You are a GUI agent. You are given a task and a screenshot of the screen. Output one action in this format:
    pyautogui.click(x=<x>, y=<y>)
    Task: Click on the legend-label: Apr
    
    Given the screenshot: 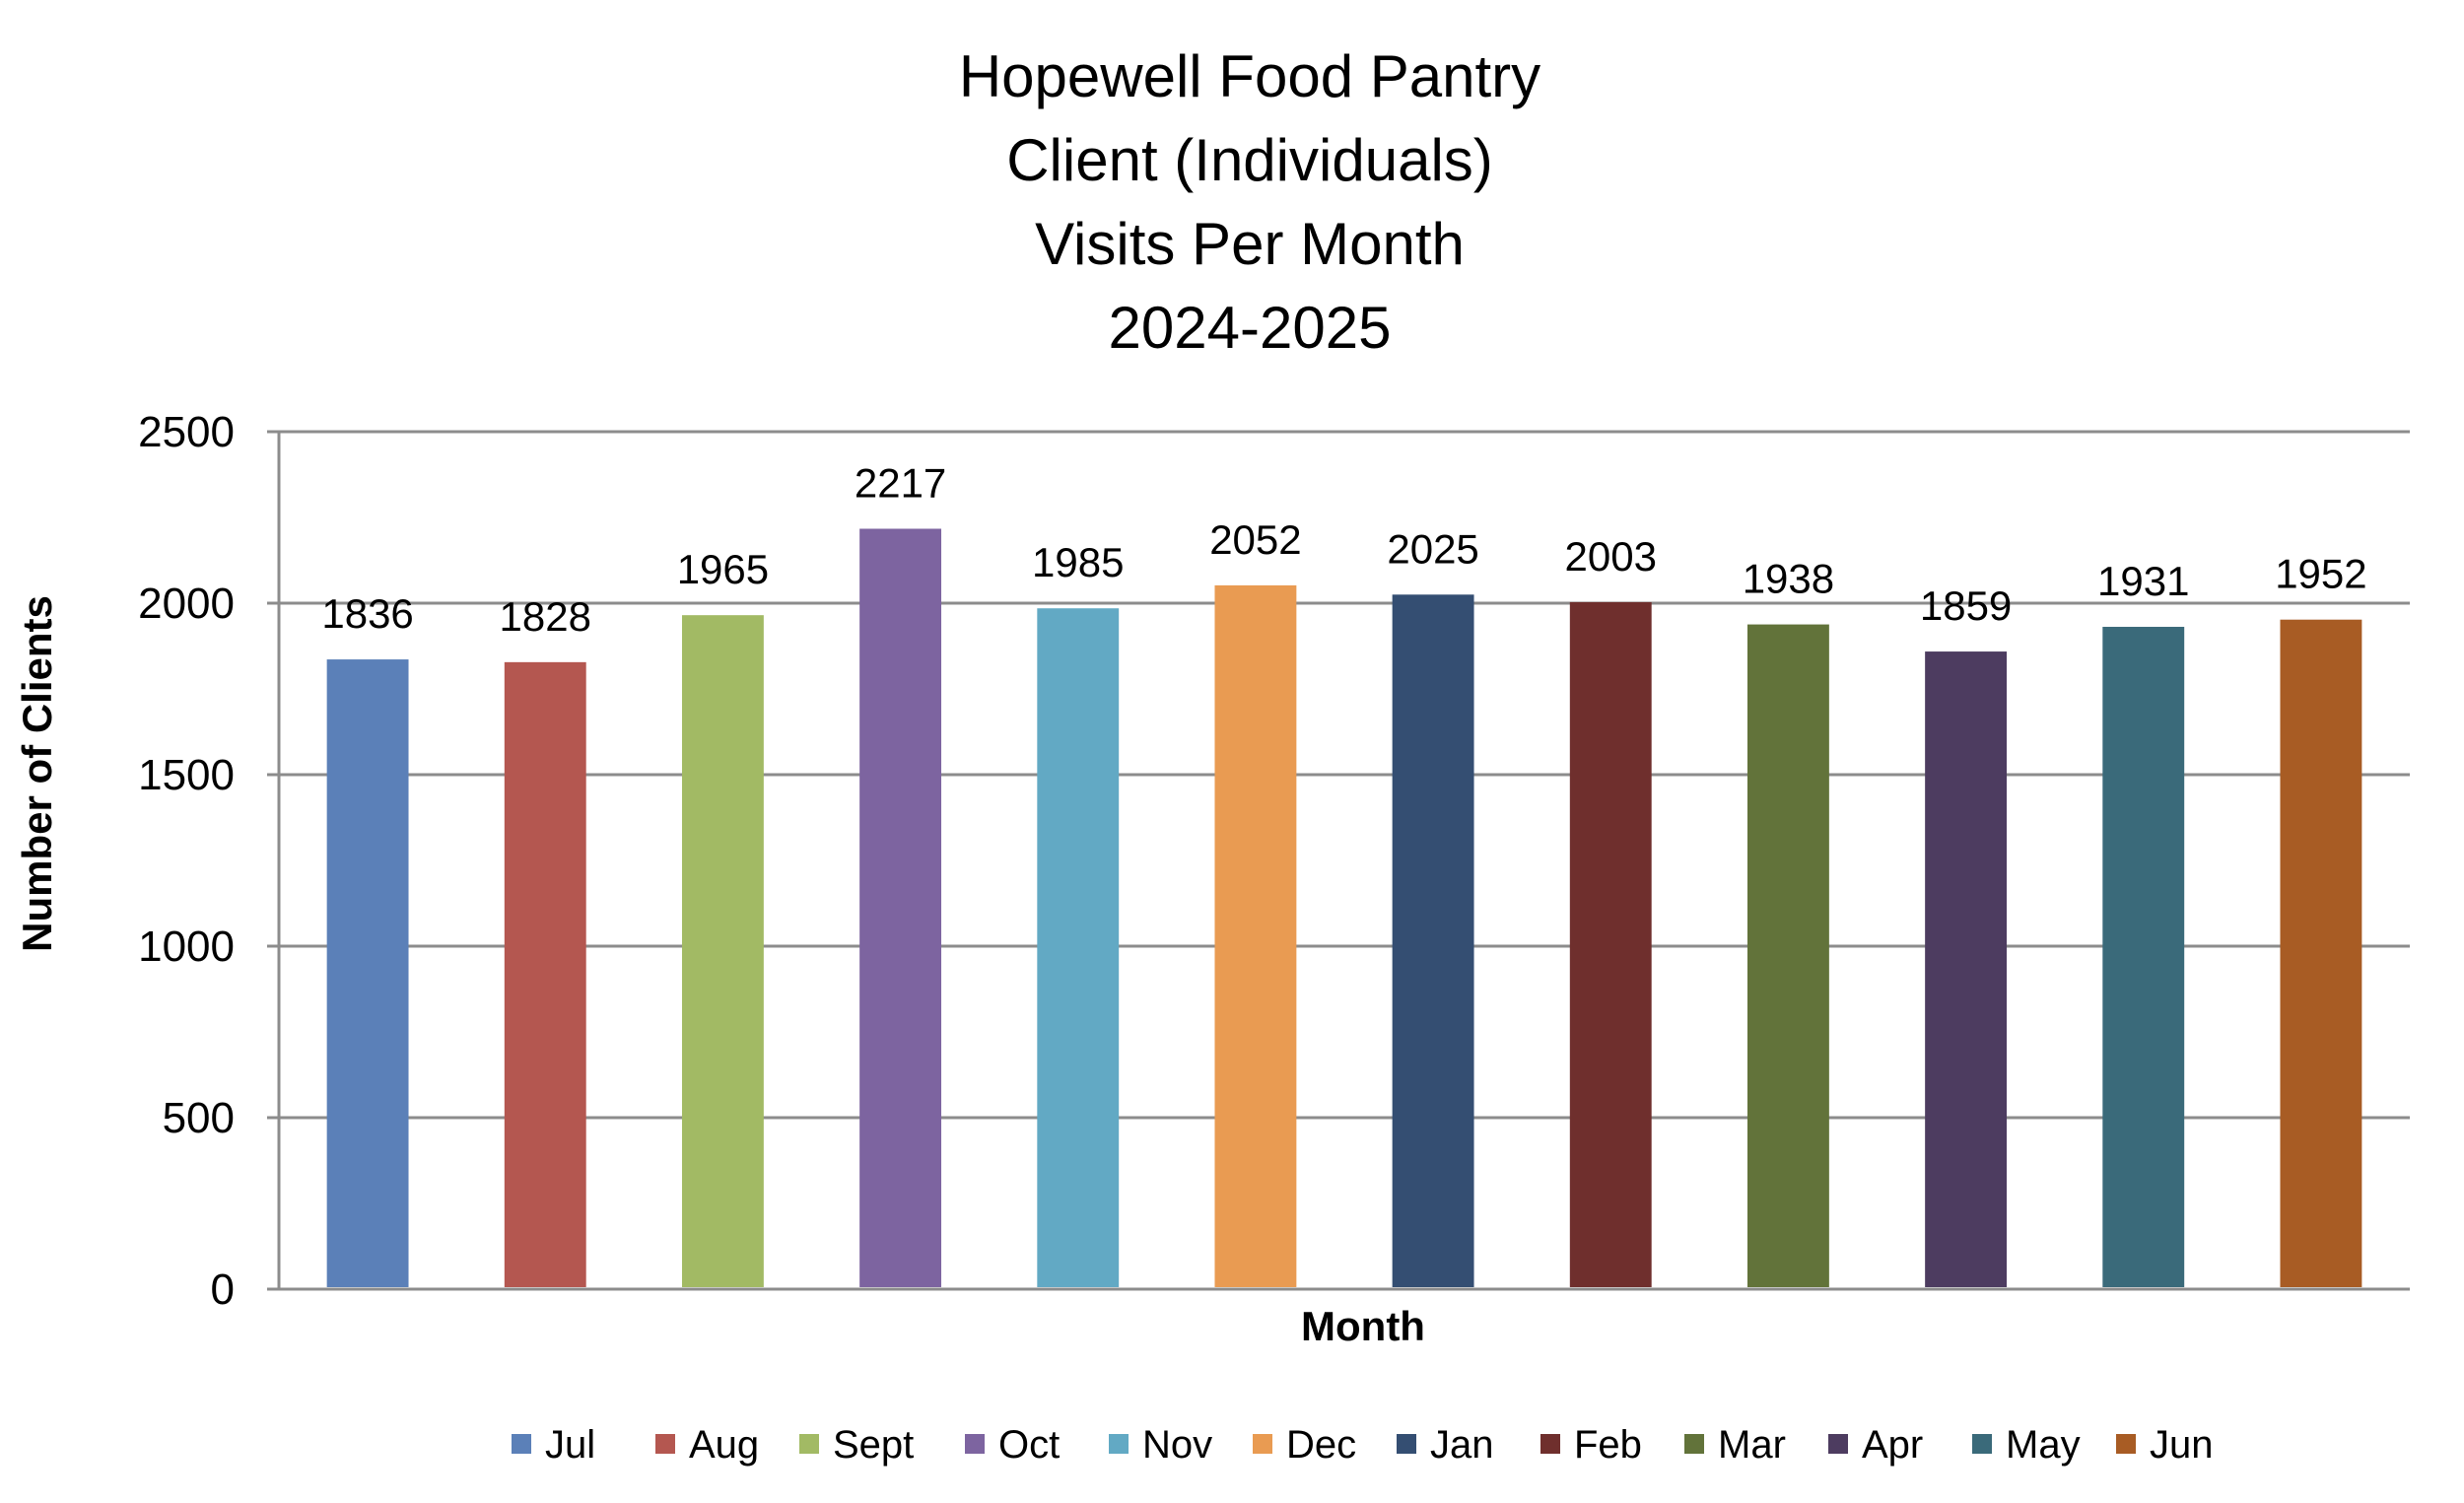 What is the action you would take?
    pyautogui.click(x=1892, y=1445)
    